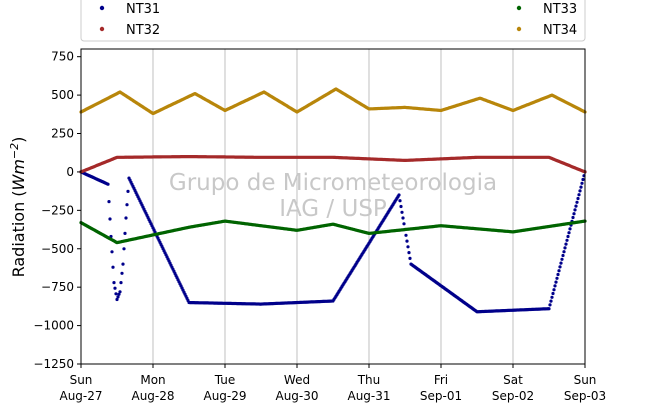  I want to click on watermark-line-1: Grupo de Micrometeorologia, so click(333, 183).